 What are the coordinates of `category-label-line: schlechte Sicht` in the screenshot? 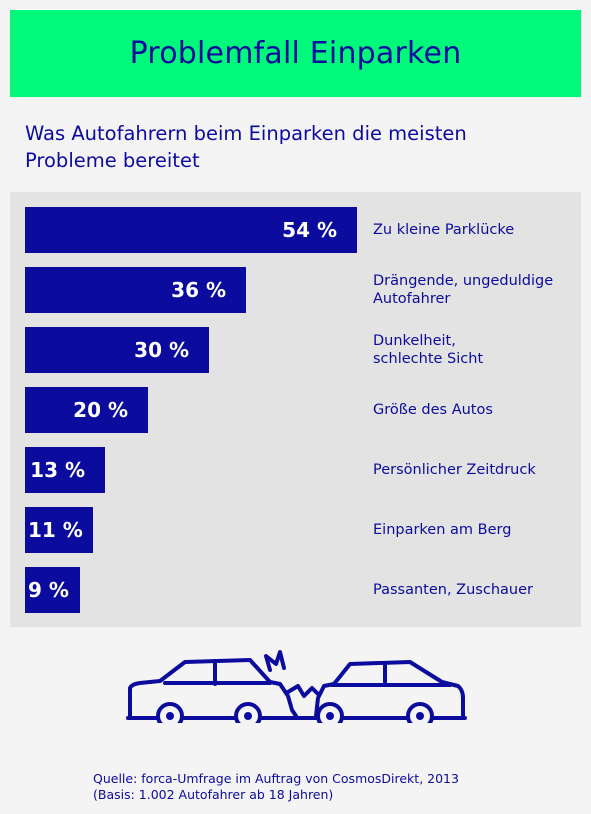 It's located at (428, 359).